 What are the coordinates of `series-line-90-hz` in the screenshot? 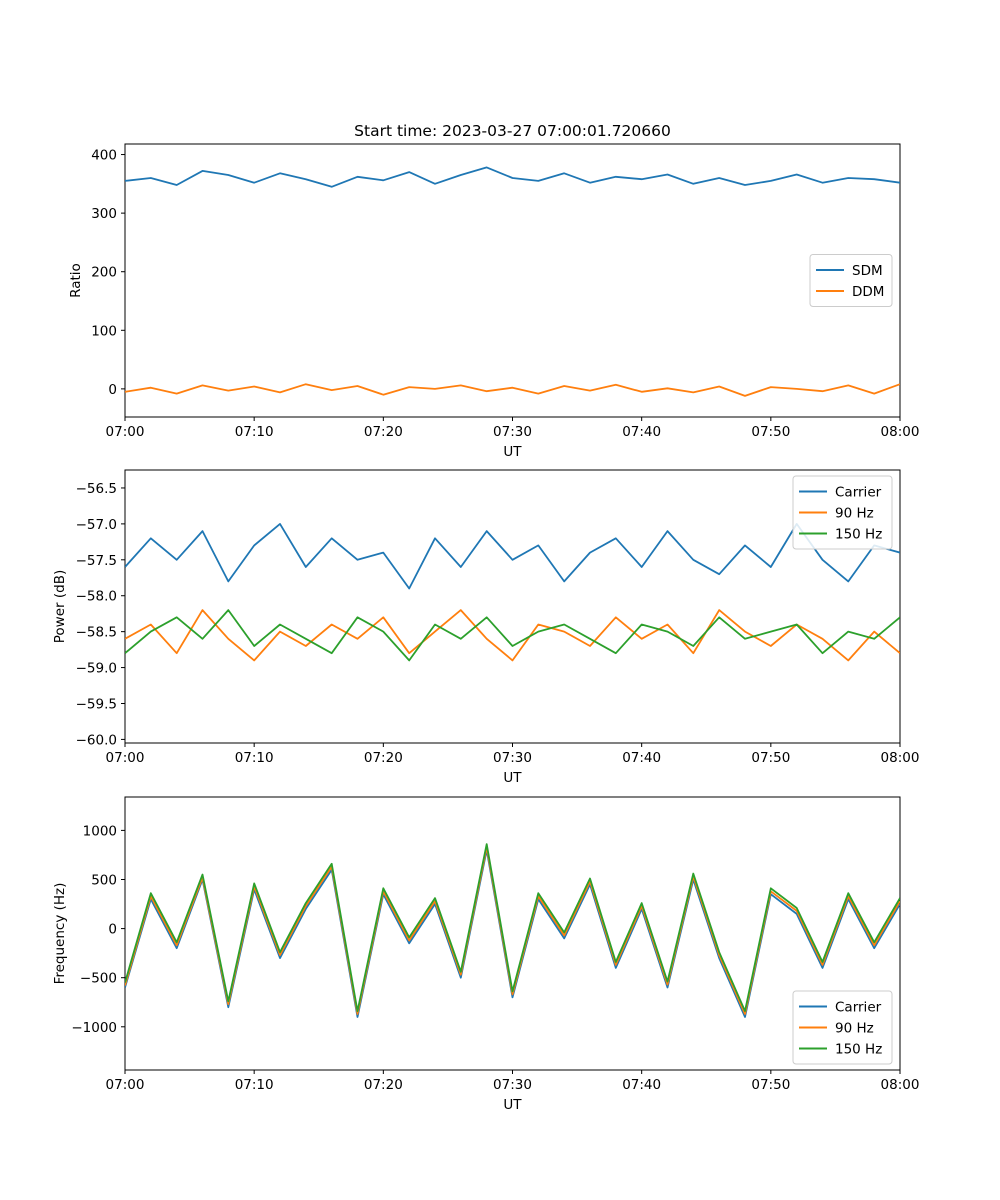 It's located at (512, 635).